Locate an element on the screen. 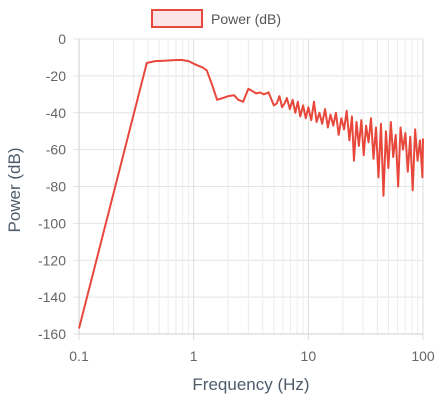  x-axis-ticks: 0.1 1 10 100 is located at coordinates (252, 356).